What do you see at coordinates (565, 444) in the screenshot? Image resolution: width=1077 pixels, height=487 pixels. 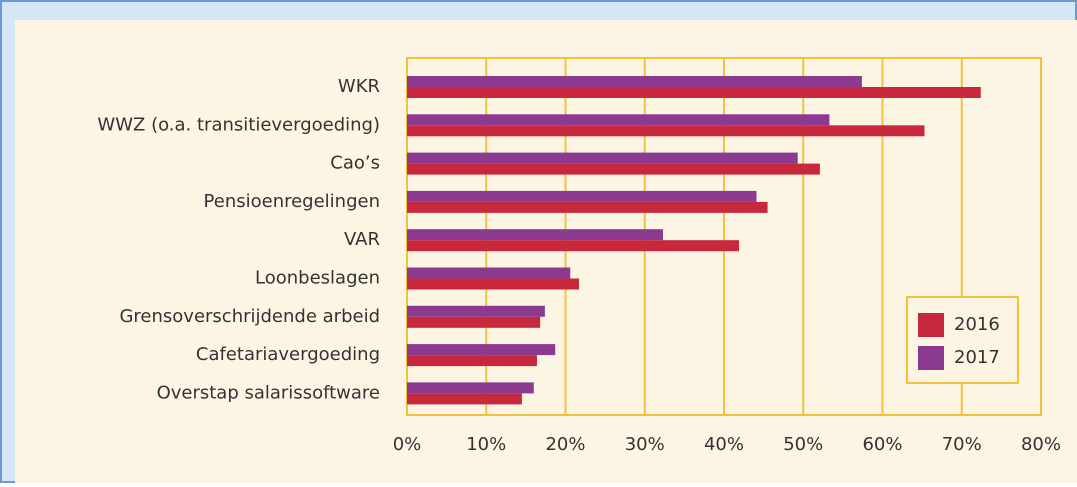 I see `x-tick-label: 20%` at bounding box center [565, 444].